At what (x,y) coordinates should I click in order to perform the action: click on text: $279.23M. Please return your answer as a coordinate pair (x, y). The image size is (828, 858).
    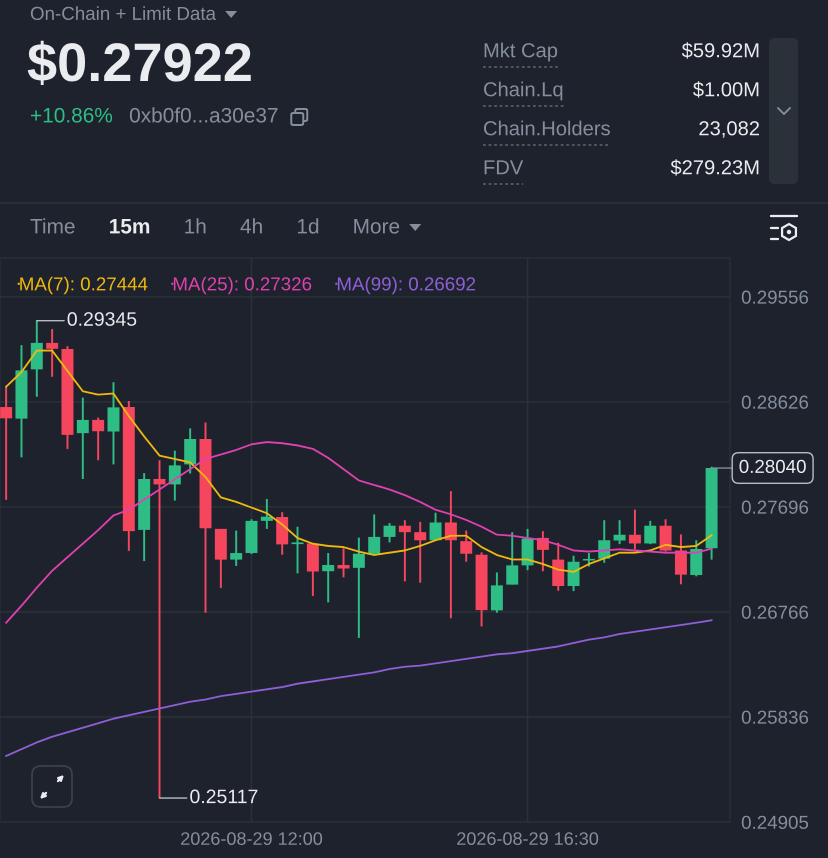
    Looking at the image, I should click on (714, 167).